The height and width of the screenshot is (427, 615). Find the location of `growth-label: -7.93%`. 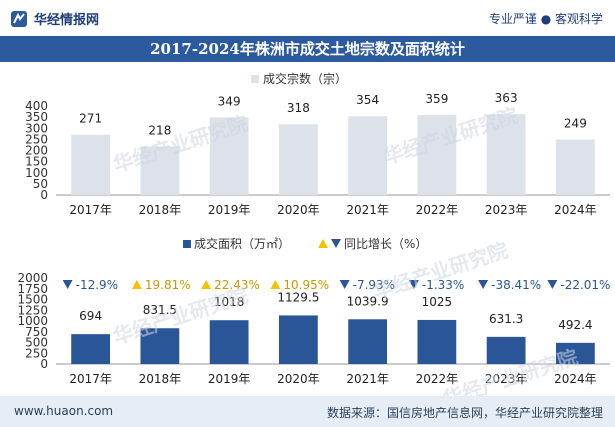

growth-label: -7.93% is located at coordinates (374, 285).